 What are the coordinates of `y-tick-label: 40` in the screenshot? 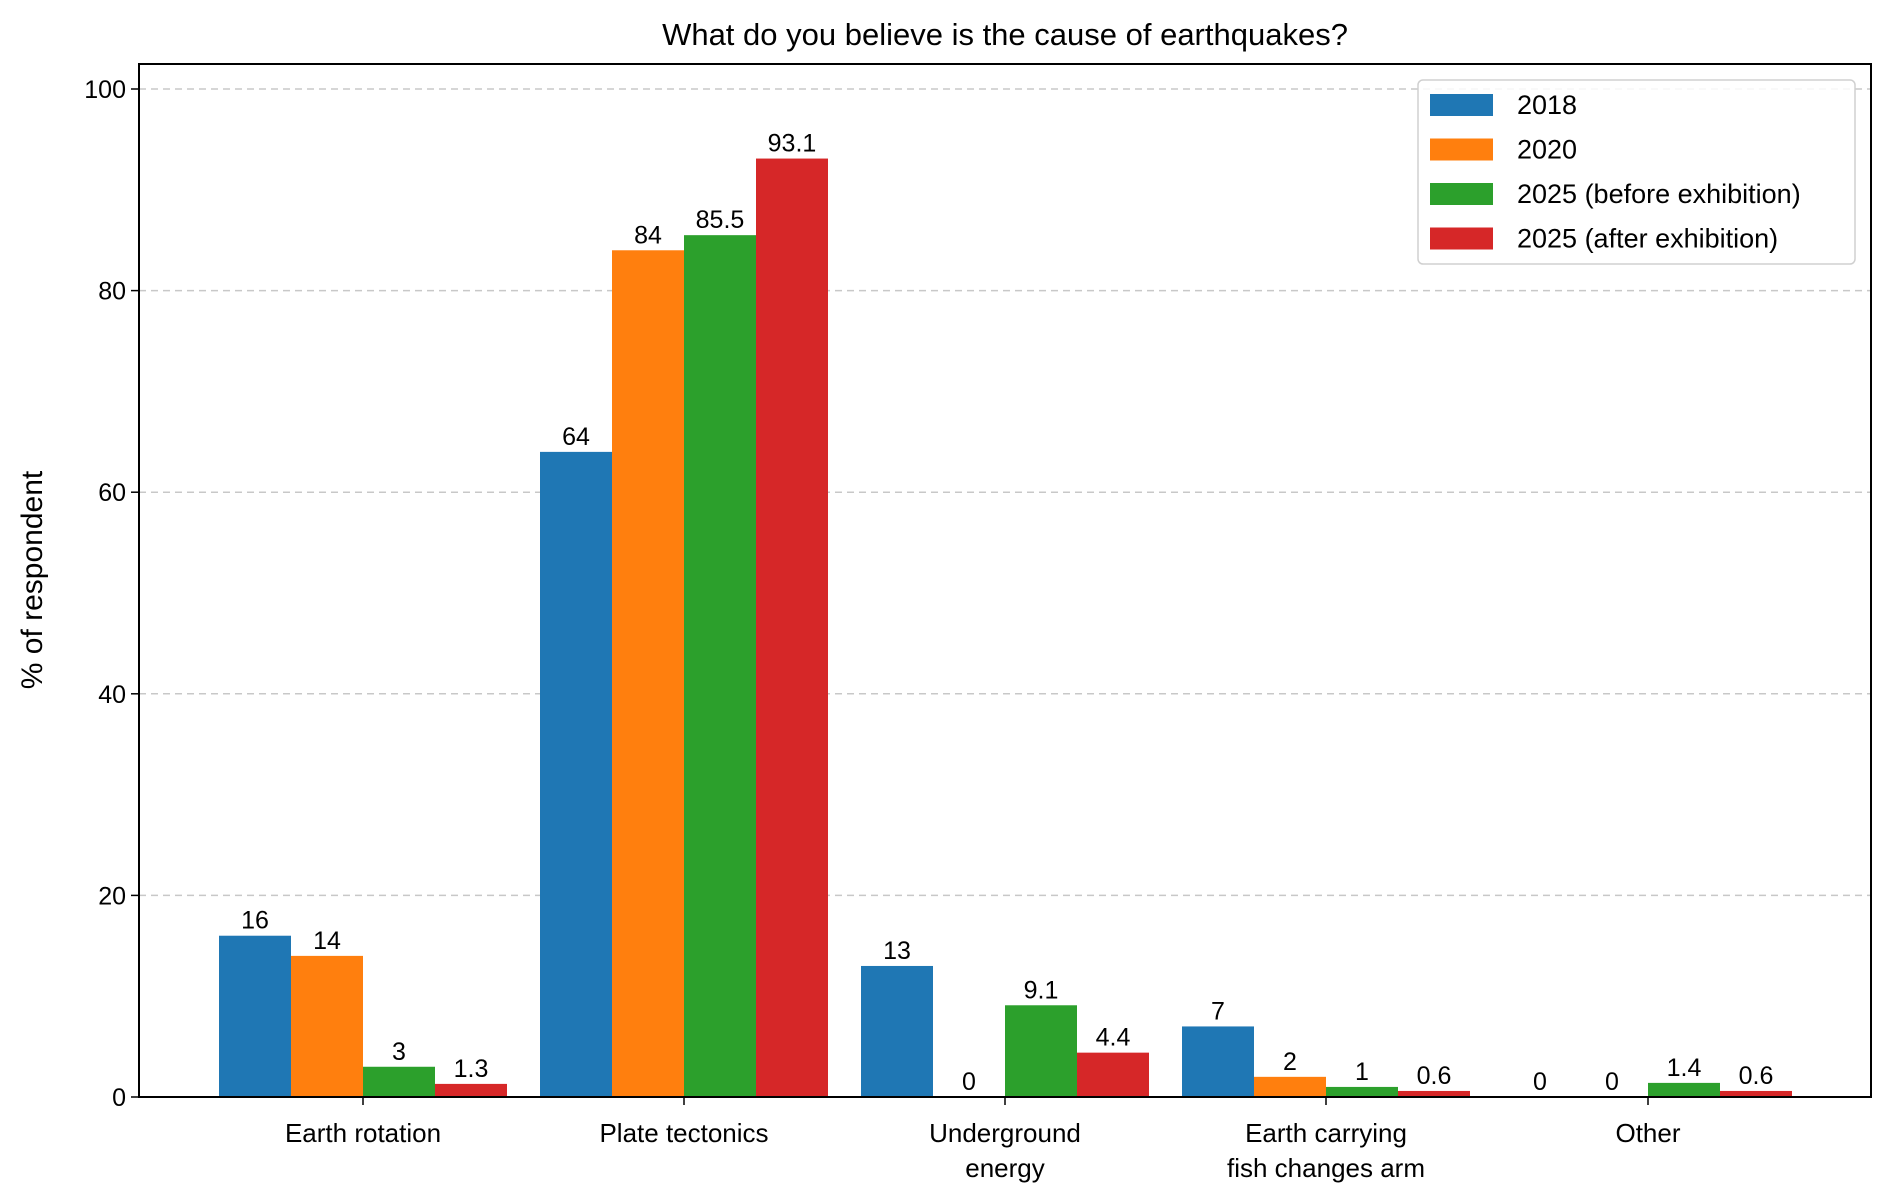 It's located at (112, 695).